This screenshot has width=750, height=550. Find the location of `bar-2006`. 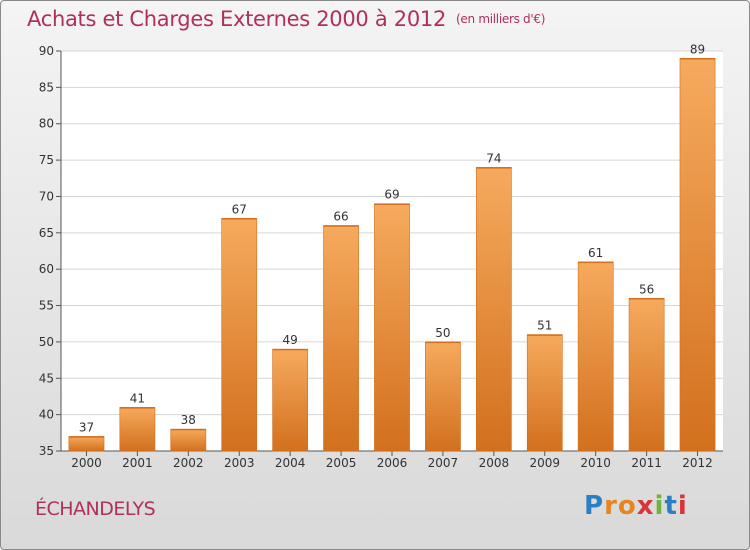

bar-2006 is located at coordinates (392, 327).